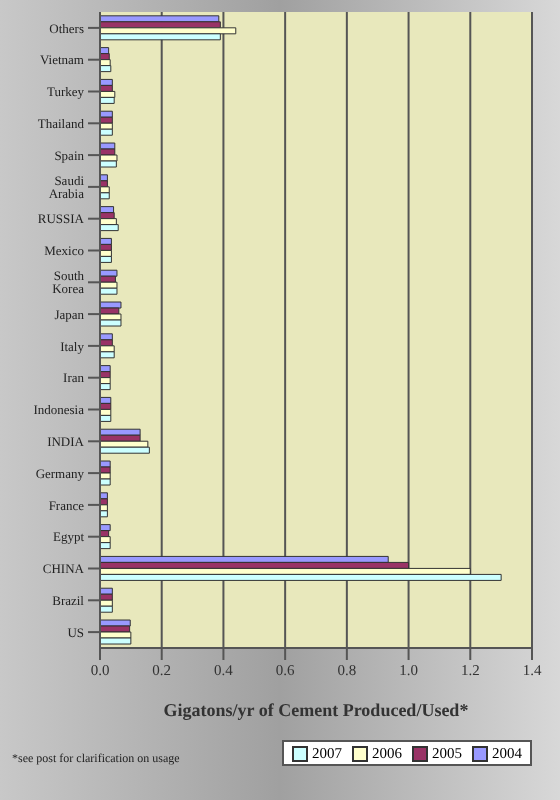 The image size is (560, 800). Describe the element at coordinates (316, 710) in the screenshot. I see `x-axis-title: Gigatons/yr of Cement Produced/Used*` at that location.